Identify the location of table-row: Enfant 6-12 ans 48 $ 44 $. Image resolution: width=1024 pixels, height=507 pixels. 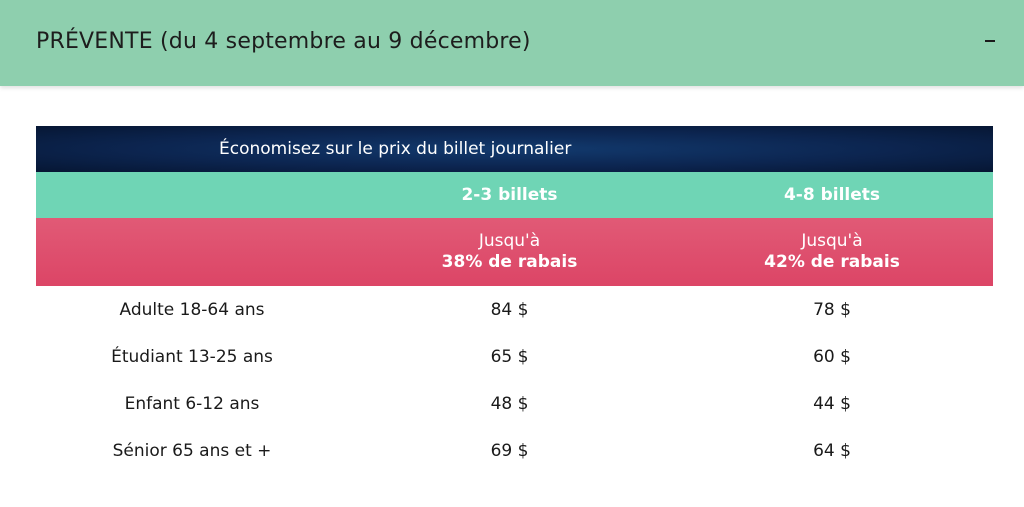
(514, 403).